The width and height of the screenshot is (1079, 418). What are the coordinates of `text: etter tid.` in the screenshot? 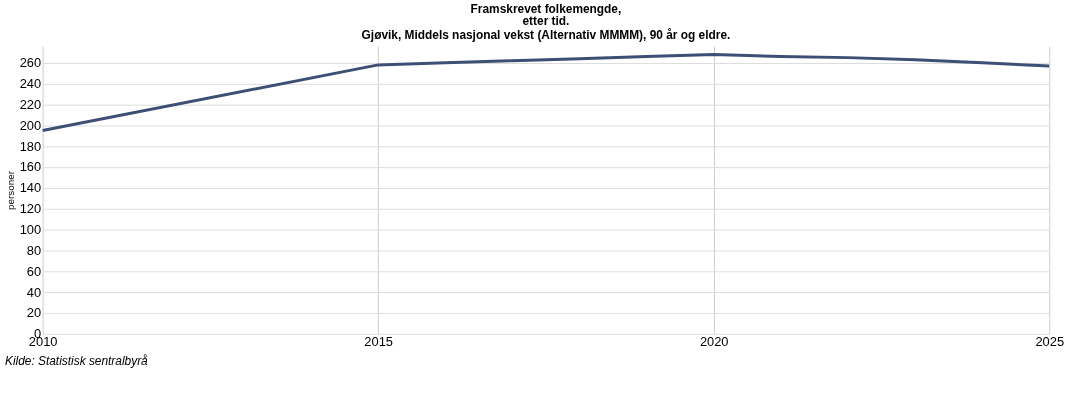 It's located at (546, 21).